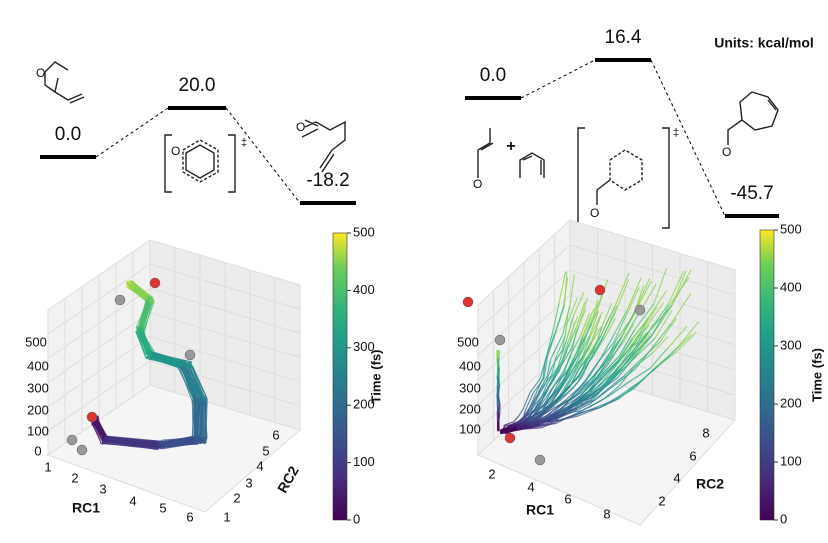 The image size is (828, 543). Describe the element at coordinates (327, 180) in the screenshot. I see `energy-label: -18.2` at that location.